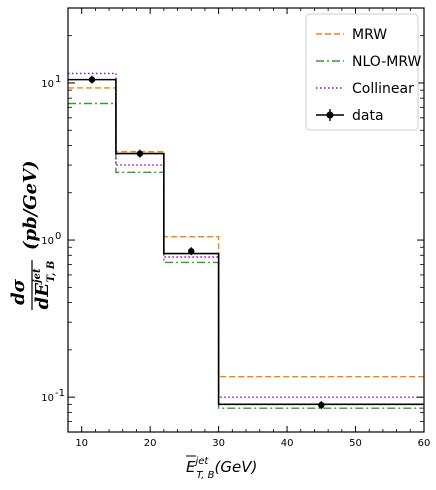 The width and height of the screenshot is (436, 490). I want to click on x-tick-label: 30, so click(218, 443).